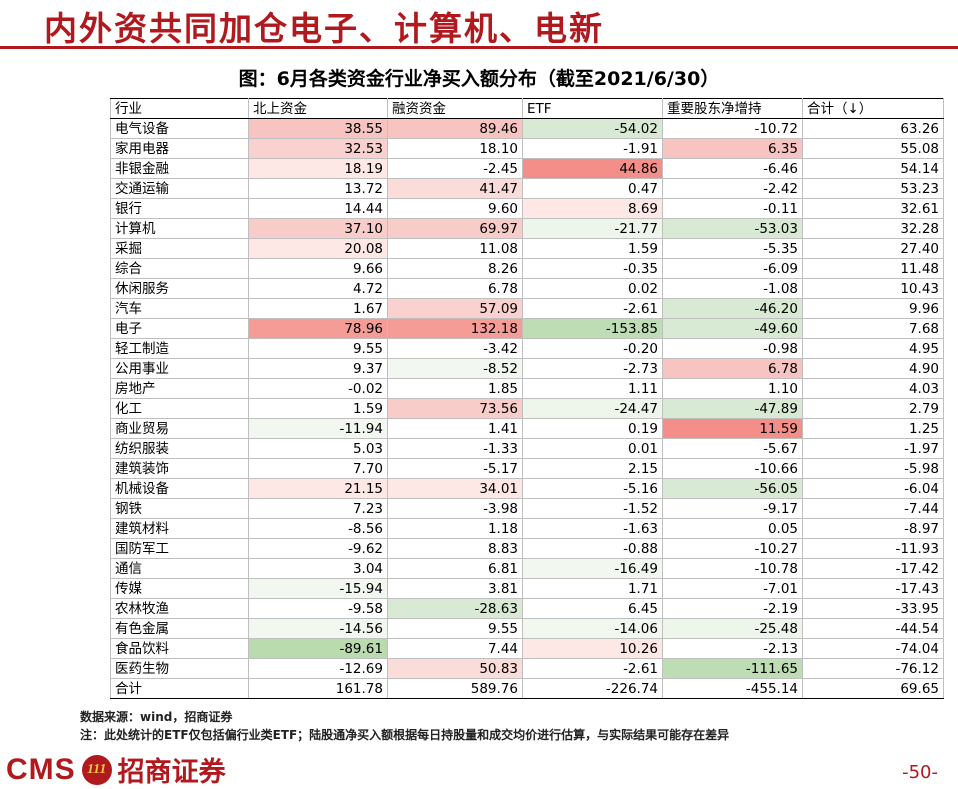 The height and width of the screenshot is (789, 958). What do you see at coordinates (455, 188) in the screenshot?
I see `cell-margin: 41.47` at bounding box center [455, 188].